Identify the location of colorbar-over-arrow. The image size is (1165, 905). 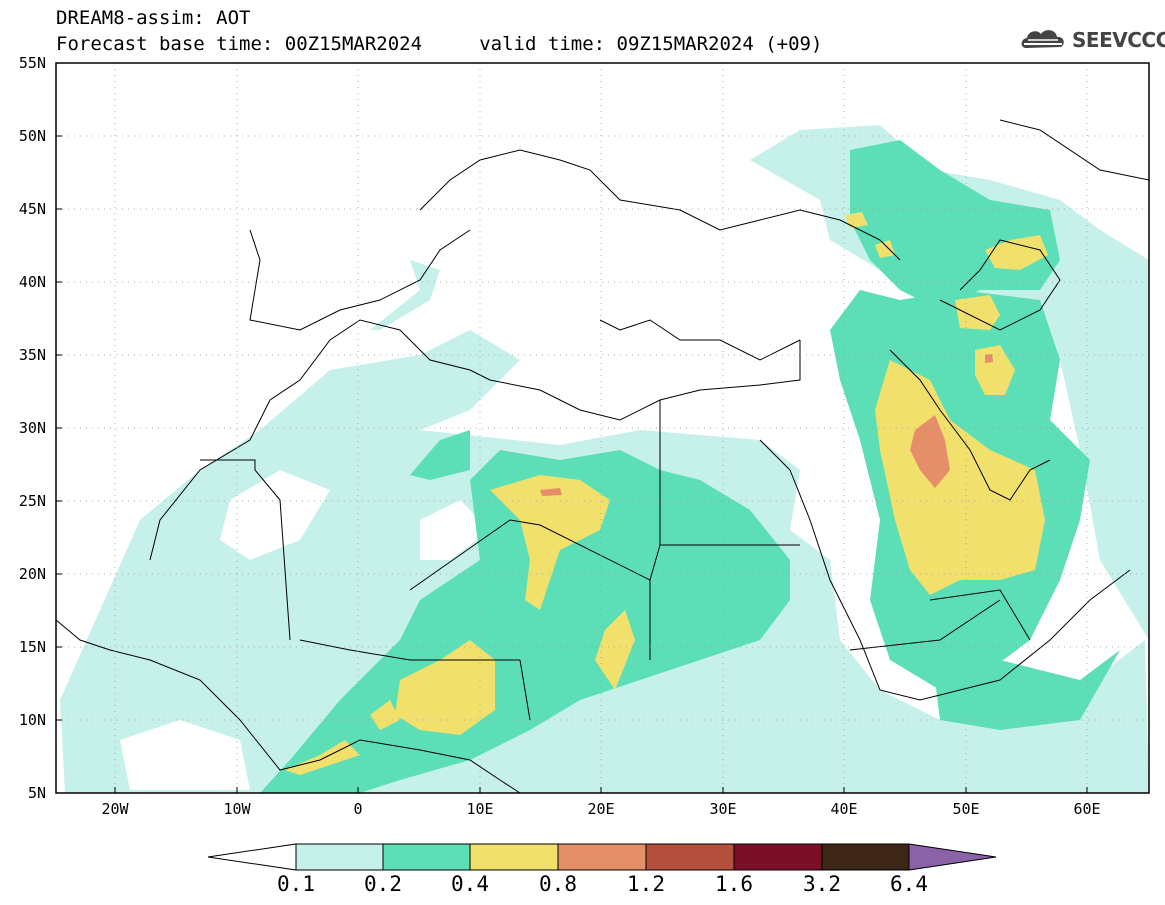
(952, 857).